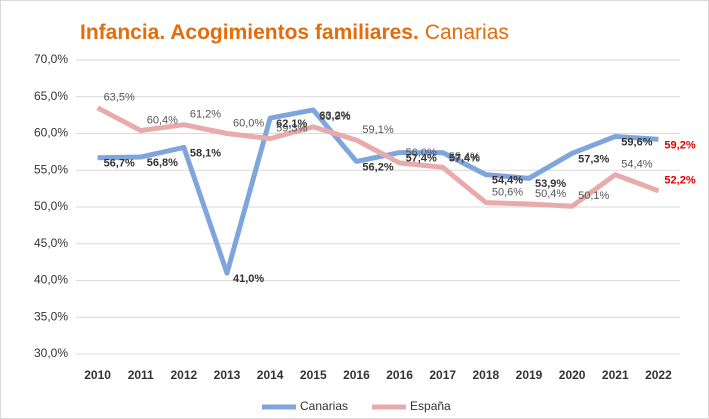 The width and height of the screenshot is (709, 419). Describe the element at coordinates (593, 159) in the screenshot. I see `data-label: 57,3%` at that location.